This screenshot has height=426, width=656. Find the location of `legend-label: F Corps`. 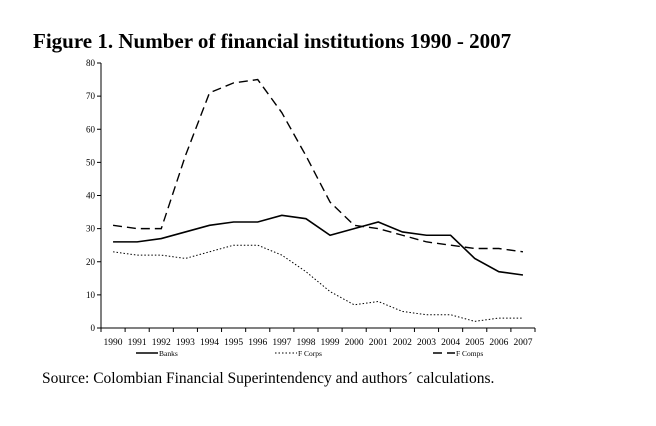

legend-label: F Corps is located at coordinates (310, 353).